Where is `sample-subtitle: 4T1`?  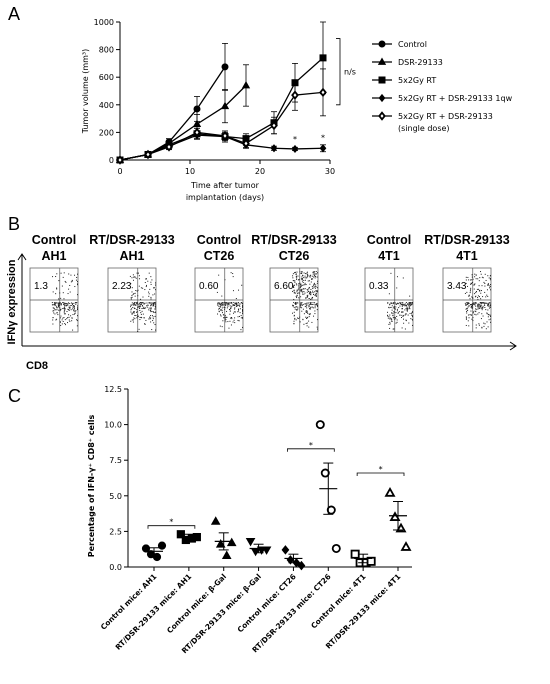 sample-subtitle: 4T1 is located at coordinates (467, 256).